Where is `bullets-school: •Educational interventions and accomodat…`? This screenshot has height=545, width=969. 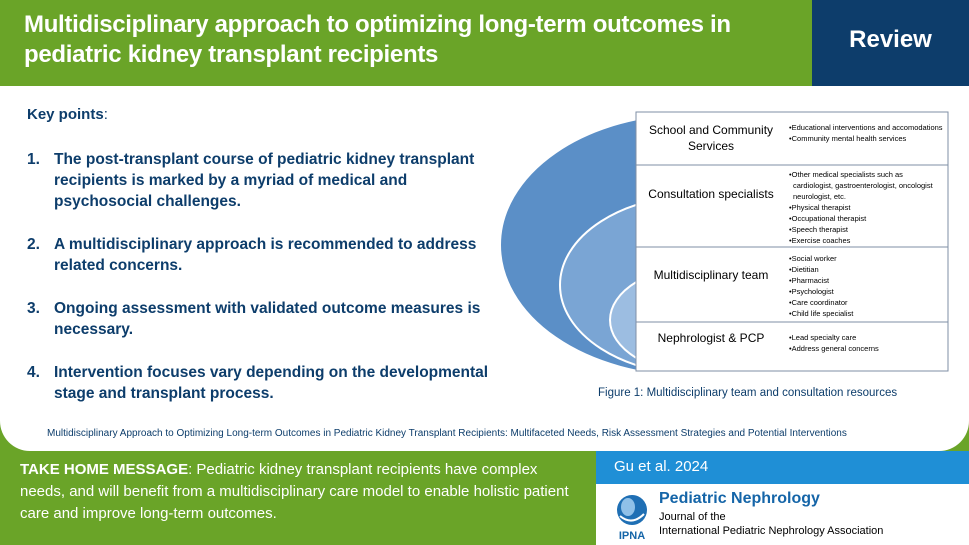 bullets-school: •Educational interventions and accomodat… is located at coordinates (866, 133).